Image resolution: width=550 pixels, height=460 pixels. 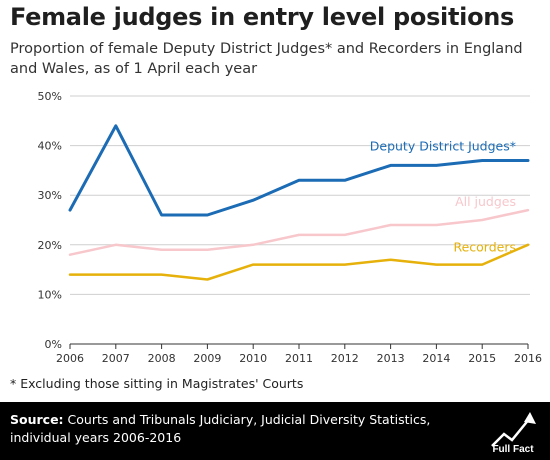 I want to click on y-tick-label: 20%, so click(x=50, y=245).